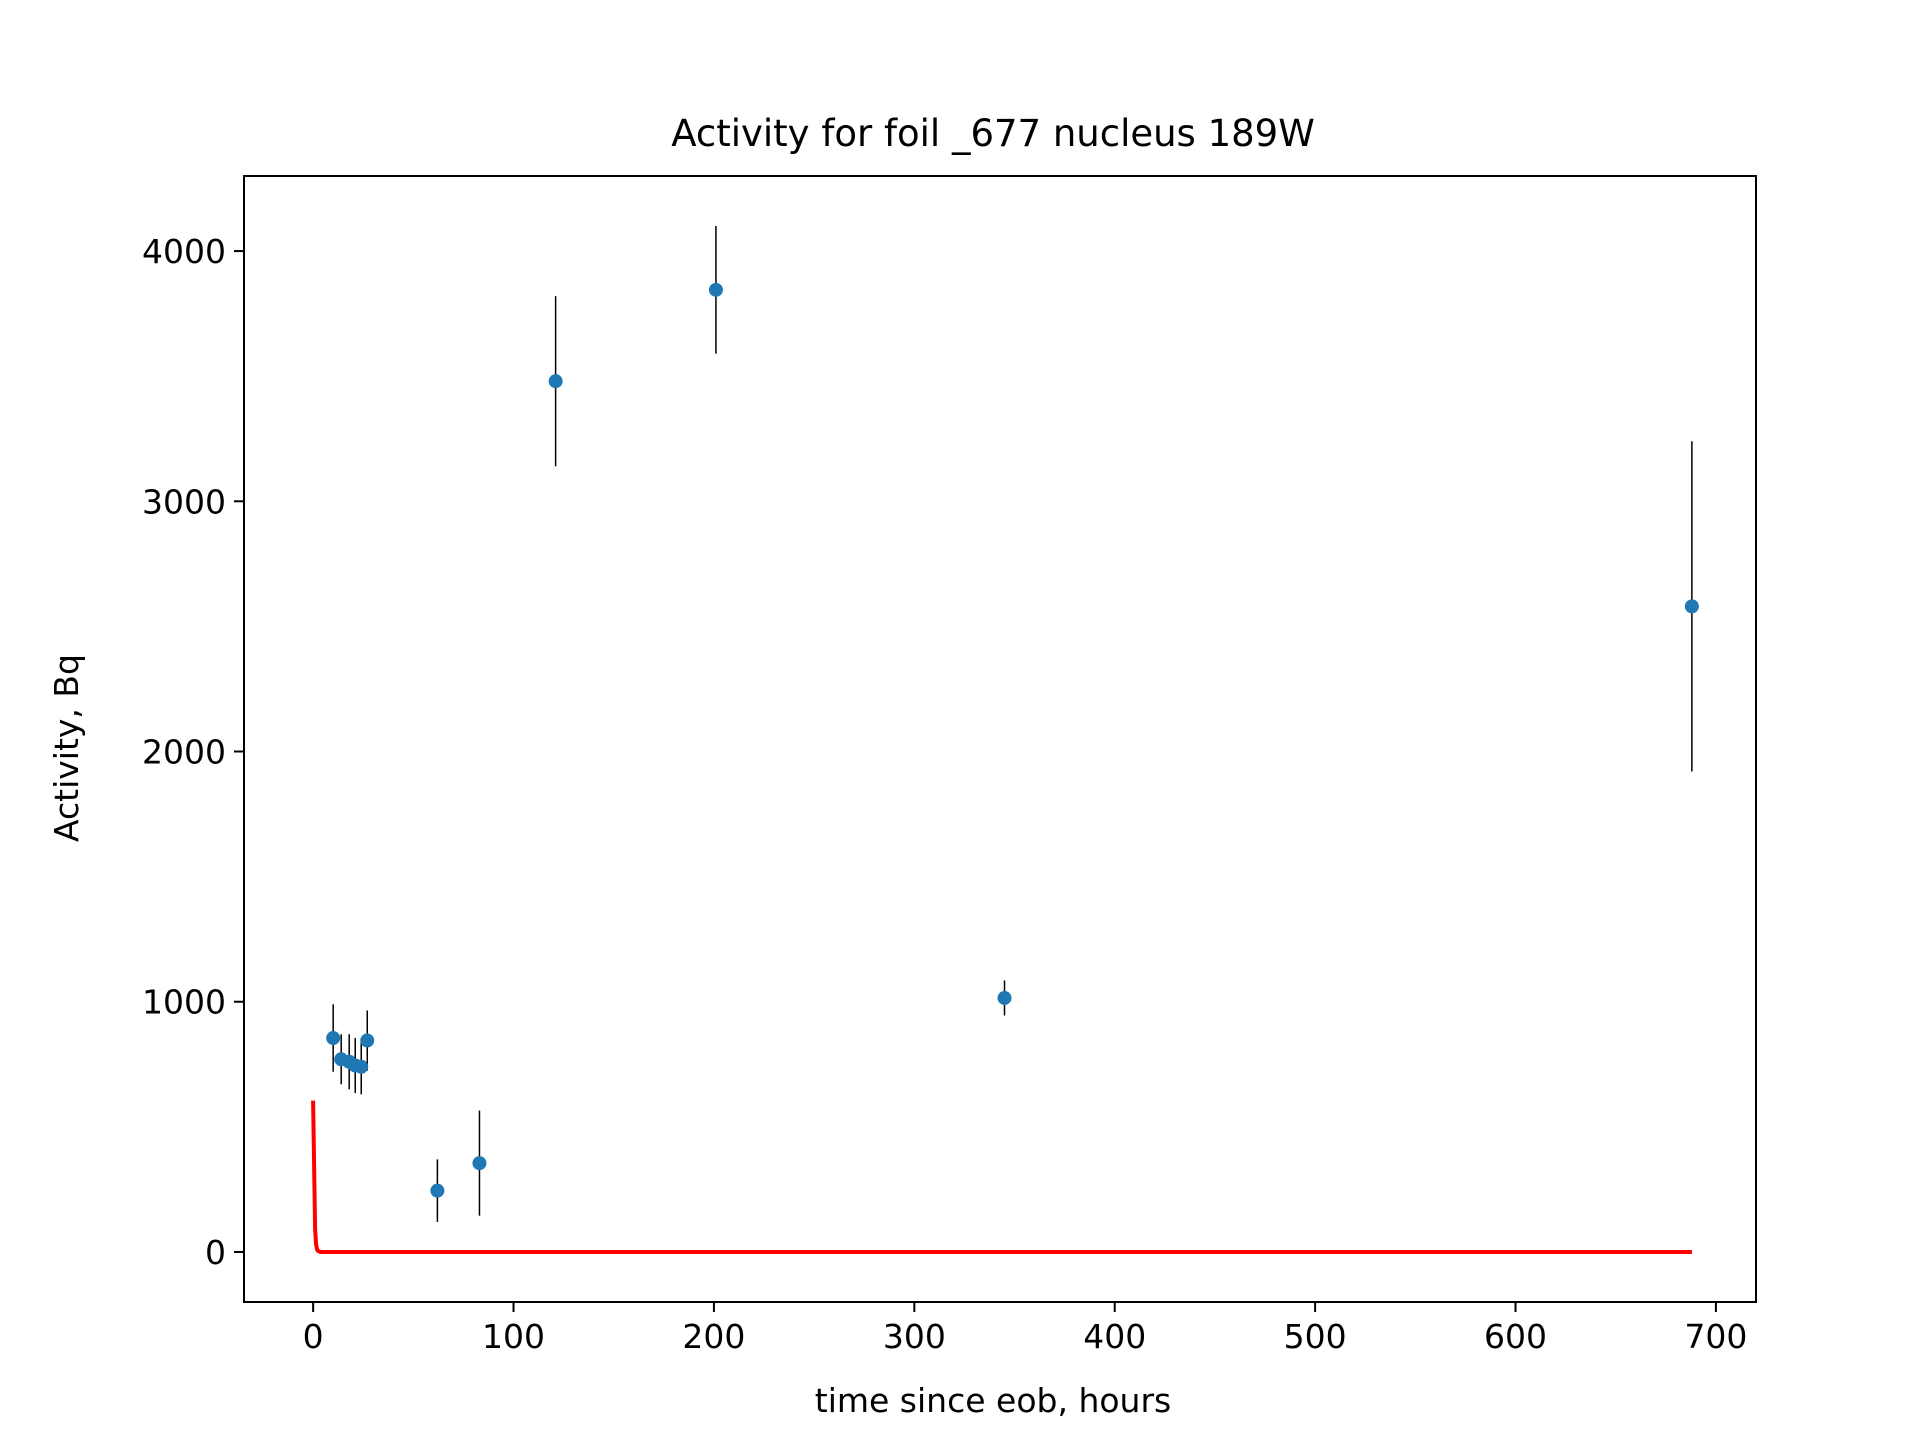 This screenshot has height=1440, width=1920. I want to click on y-tick-label: 4000, so click(184, 251).